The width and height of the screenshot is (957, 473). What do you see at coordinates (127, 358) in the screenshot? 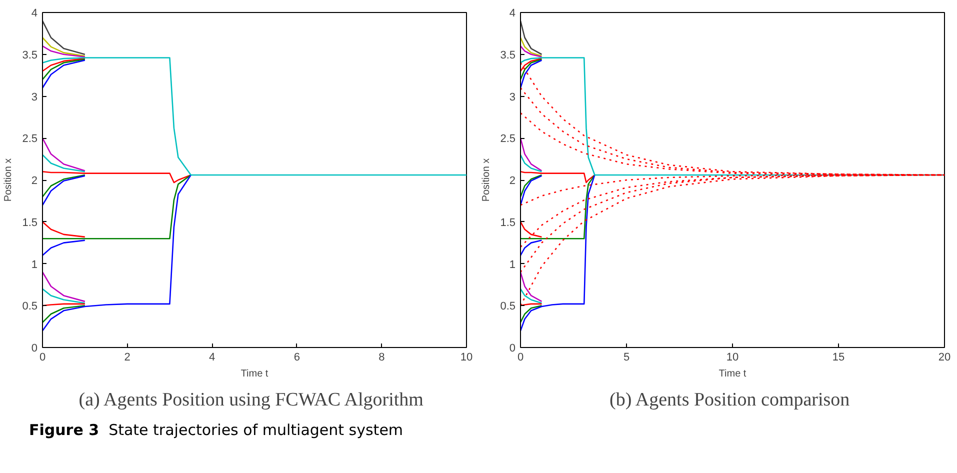
I see `x-tick-label: 2` at bounding box center [127, 358].